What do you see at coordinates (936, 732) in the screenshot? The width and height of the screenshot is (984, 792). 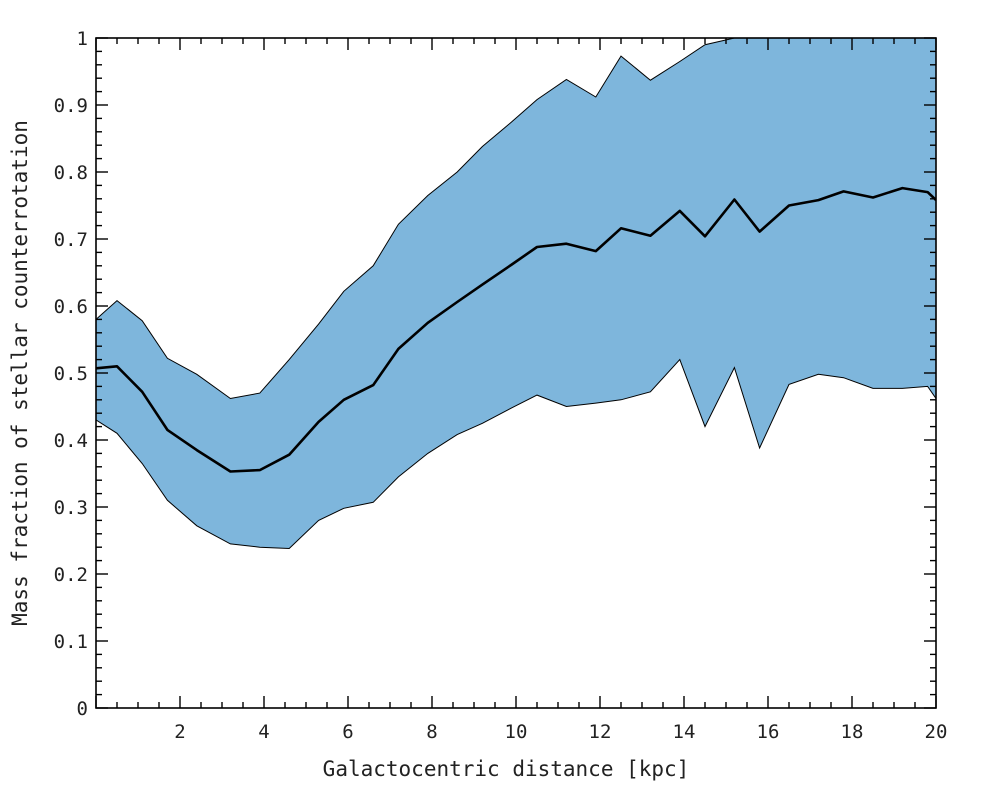 I see `x-tick-label: 20` at bounding box center [936, 732].